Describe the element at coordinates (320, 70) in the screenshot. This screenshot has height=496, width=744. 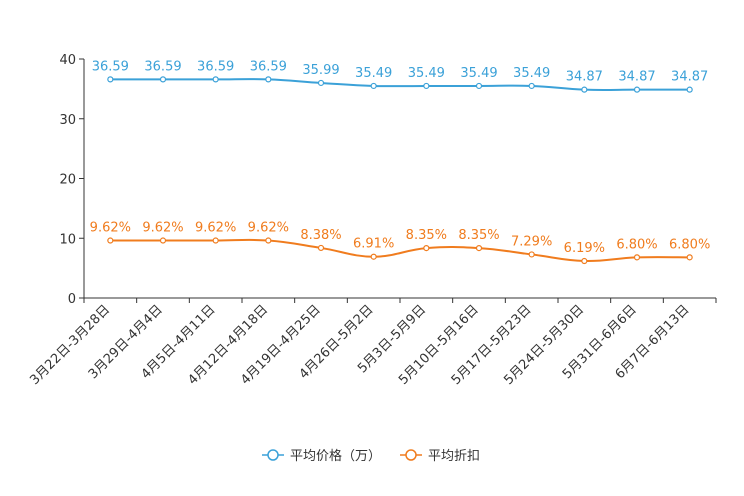
I see `data-label: 35.99` at that location.